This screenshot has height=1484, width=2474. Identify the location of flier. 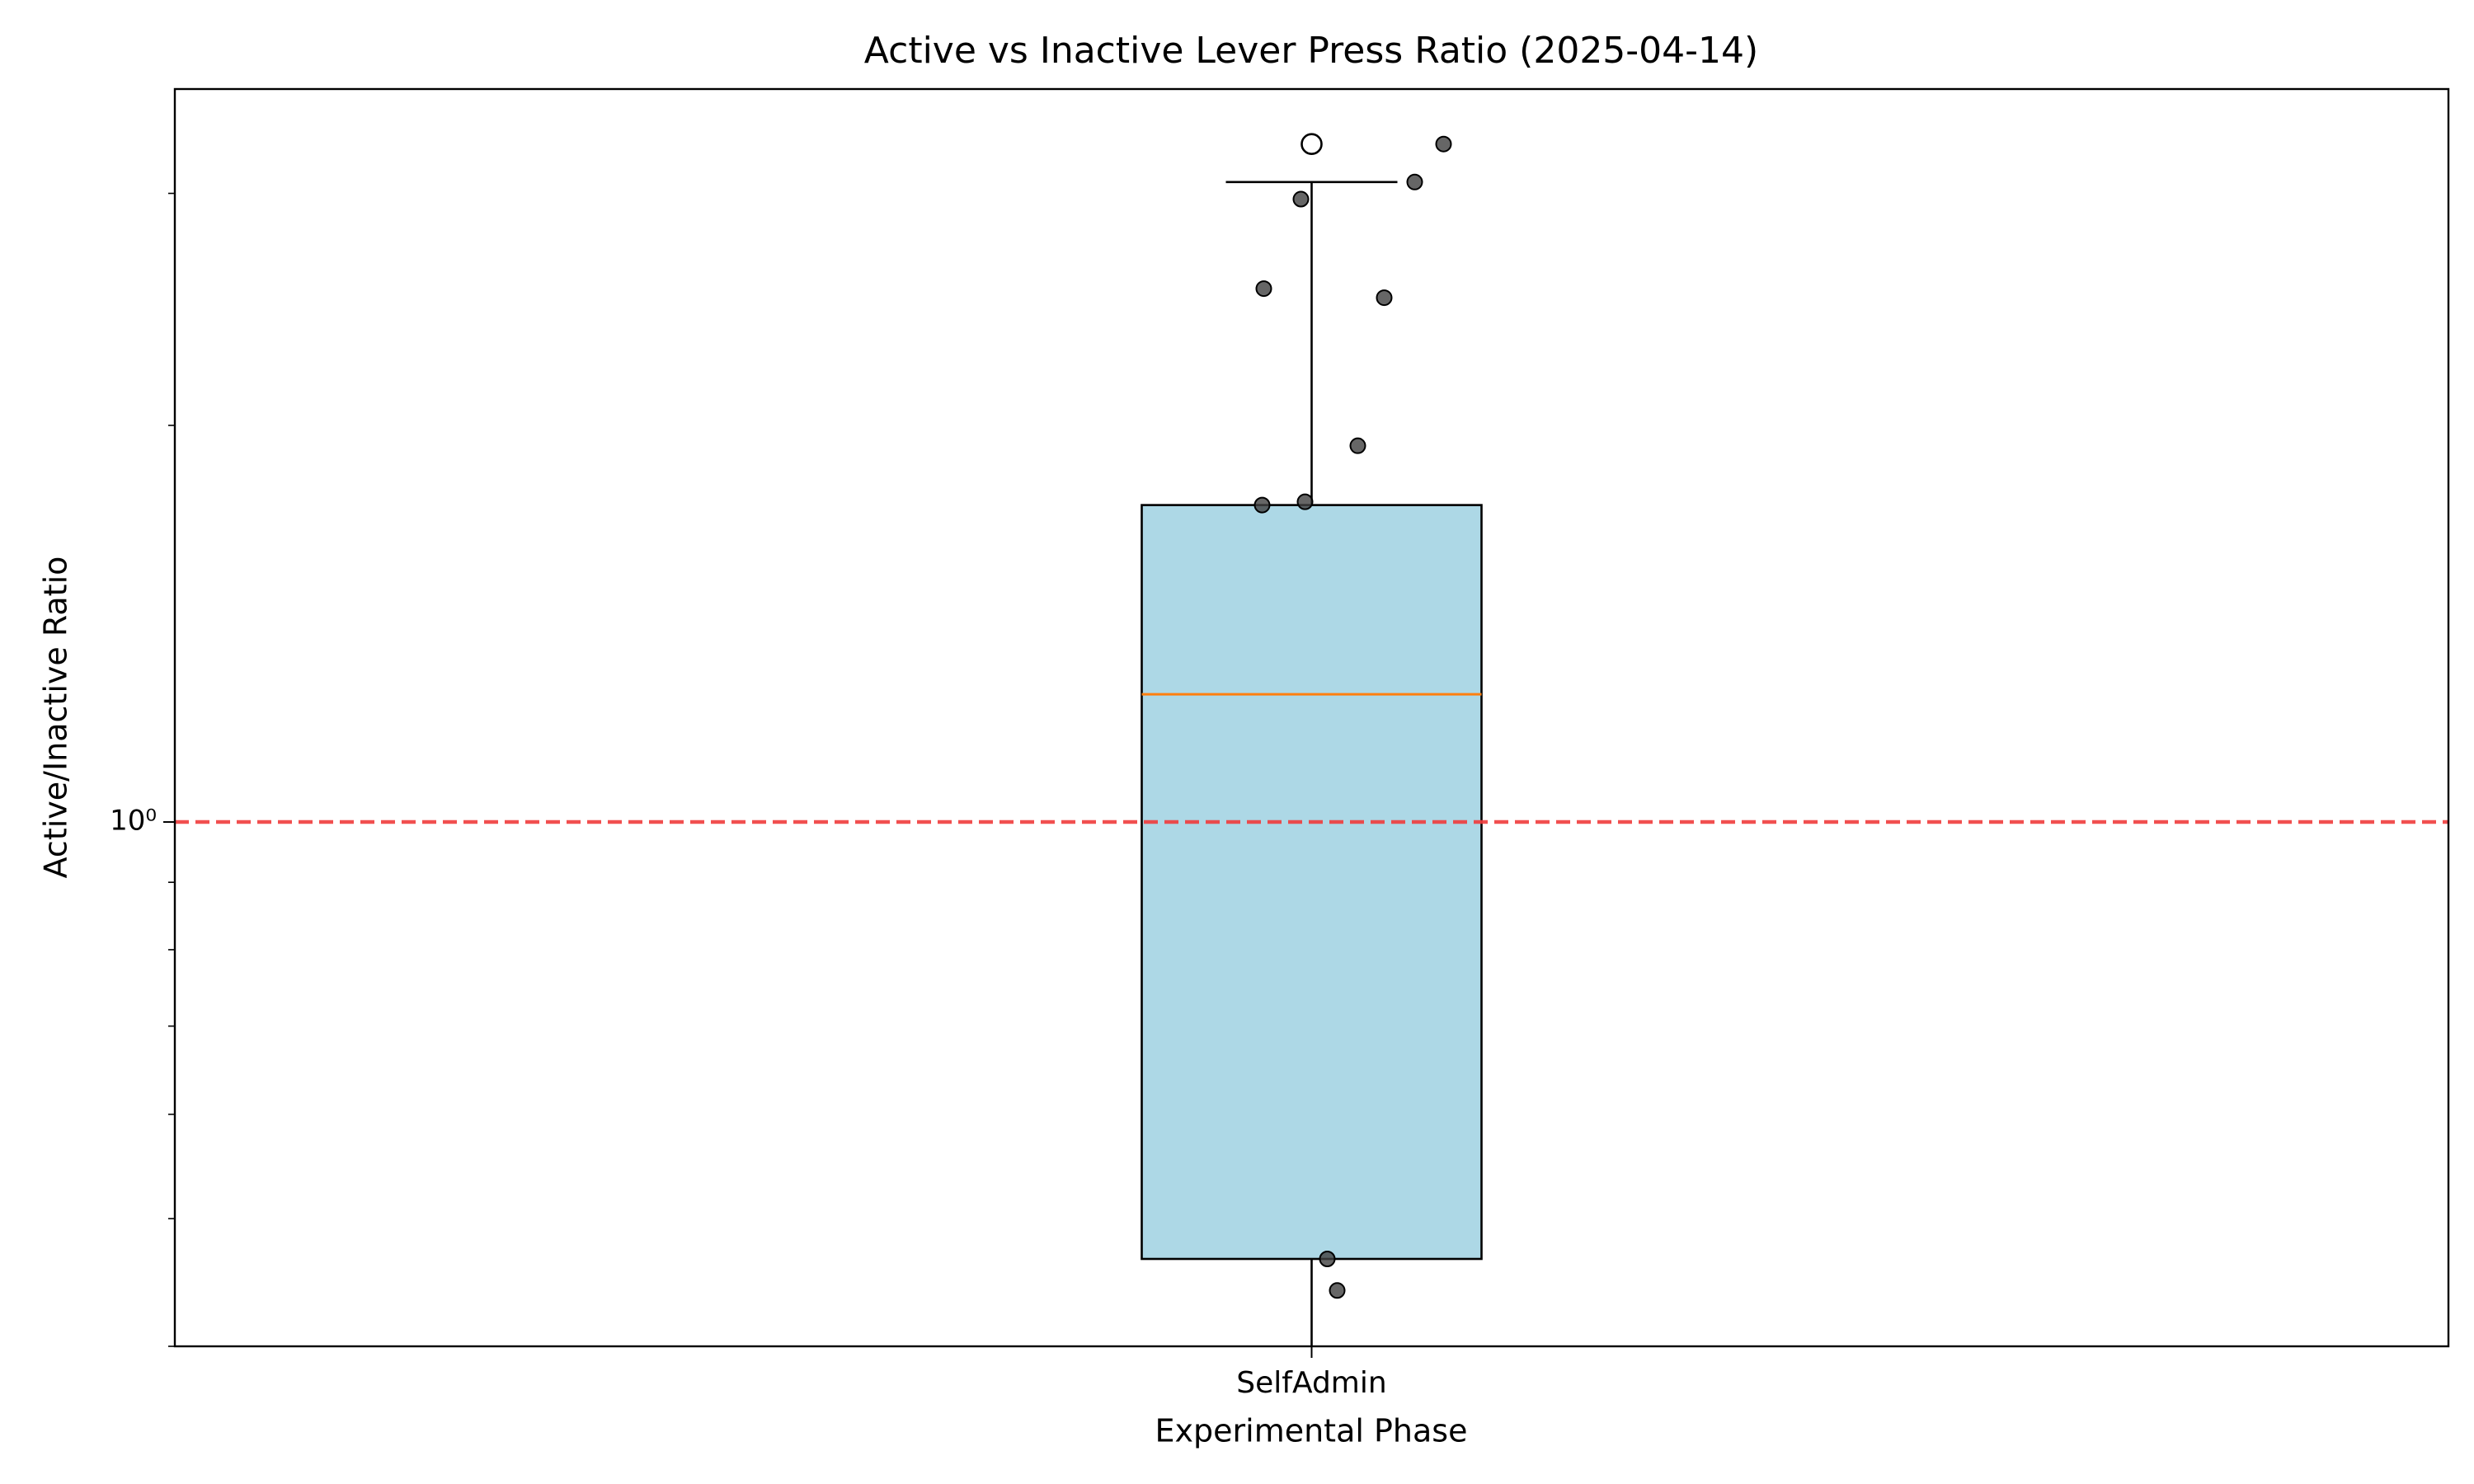
(1311, 144).